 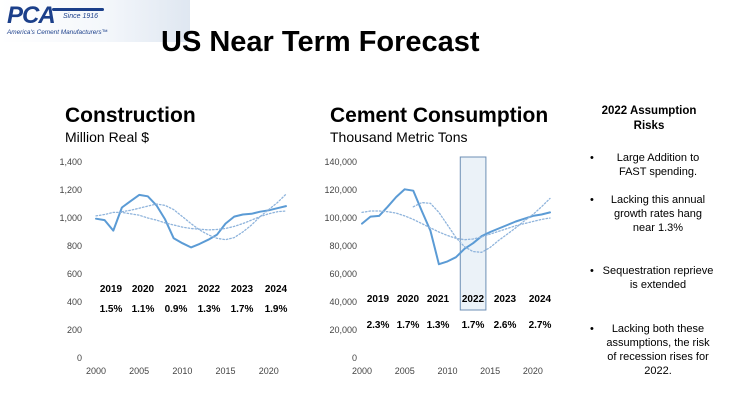 What do you see at coordinates (74, 246) in the screenshot?
I see `construction-ytick-label: 800` at bounding box center [74, 246].